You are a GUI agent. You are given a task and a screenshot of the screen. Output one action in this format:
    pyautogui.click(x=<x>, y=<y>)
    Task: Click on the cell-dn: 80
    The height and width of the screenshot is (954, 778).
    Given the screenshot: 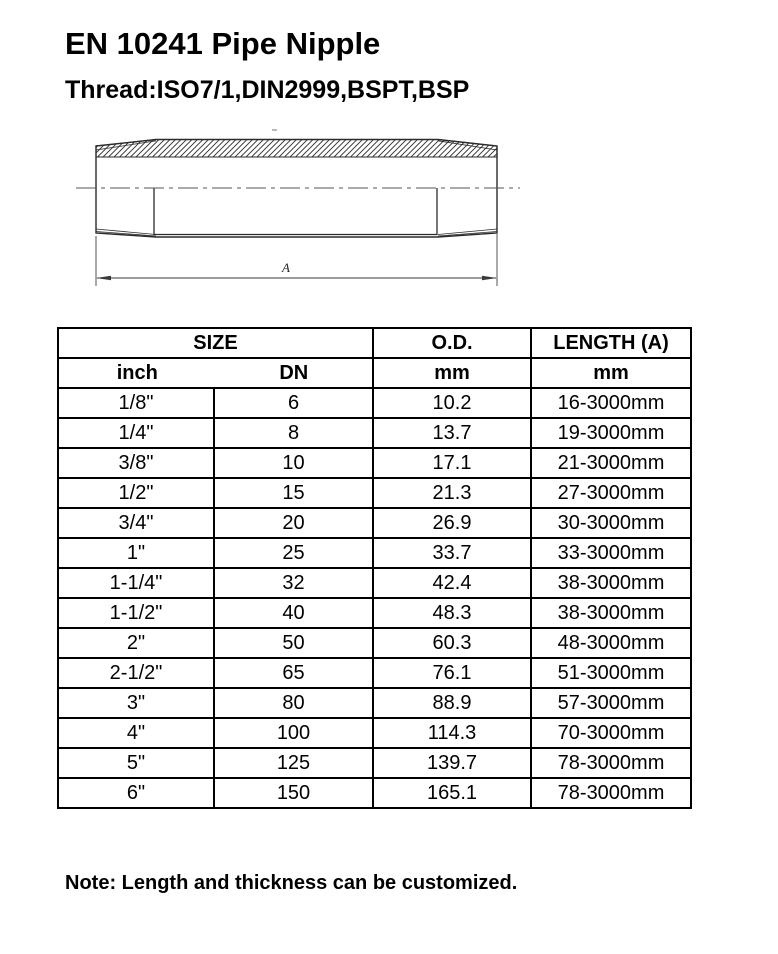 What is the action you would take?
    pyautogui.click(x=293, y=703)
    